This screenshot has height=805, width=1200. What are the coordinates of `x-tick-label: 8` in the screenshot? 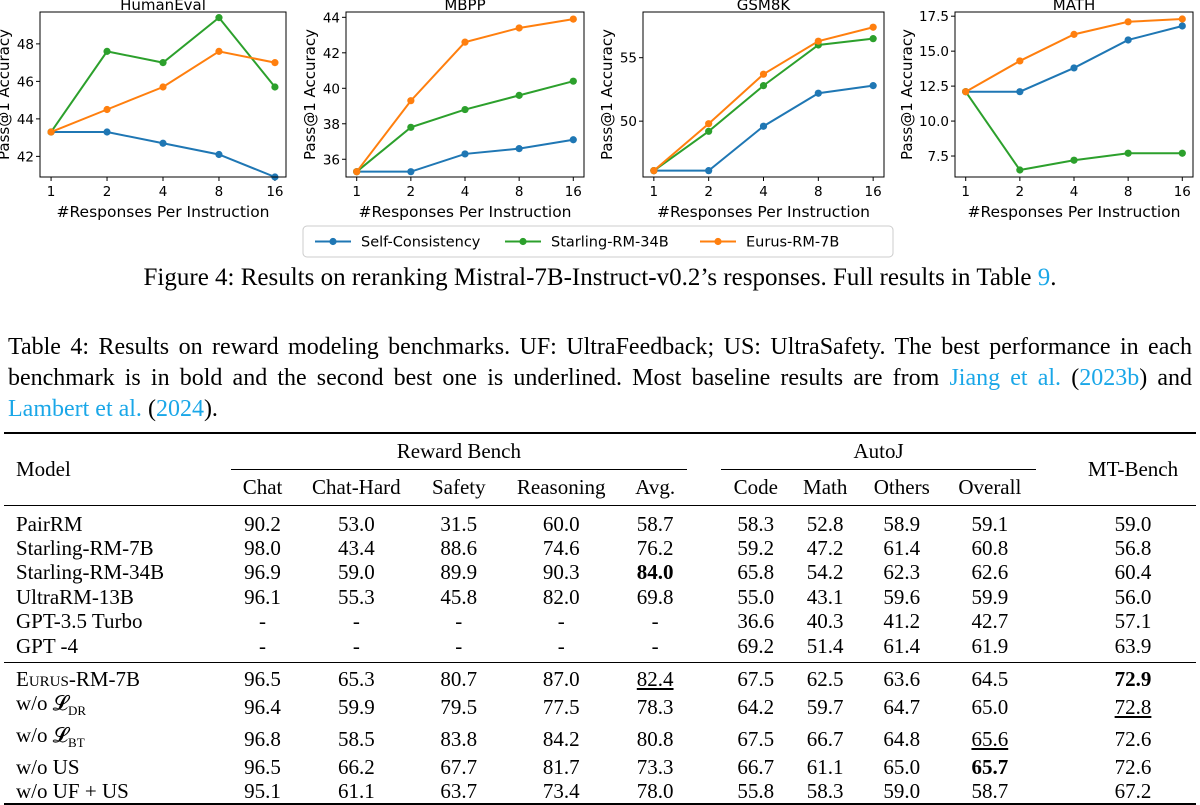 It's located at (519, 192).